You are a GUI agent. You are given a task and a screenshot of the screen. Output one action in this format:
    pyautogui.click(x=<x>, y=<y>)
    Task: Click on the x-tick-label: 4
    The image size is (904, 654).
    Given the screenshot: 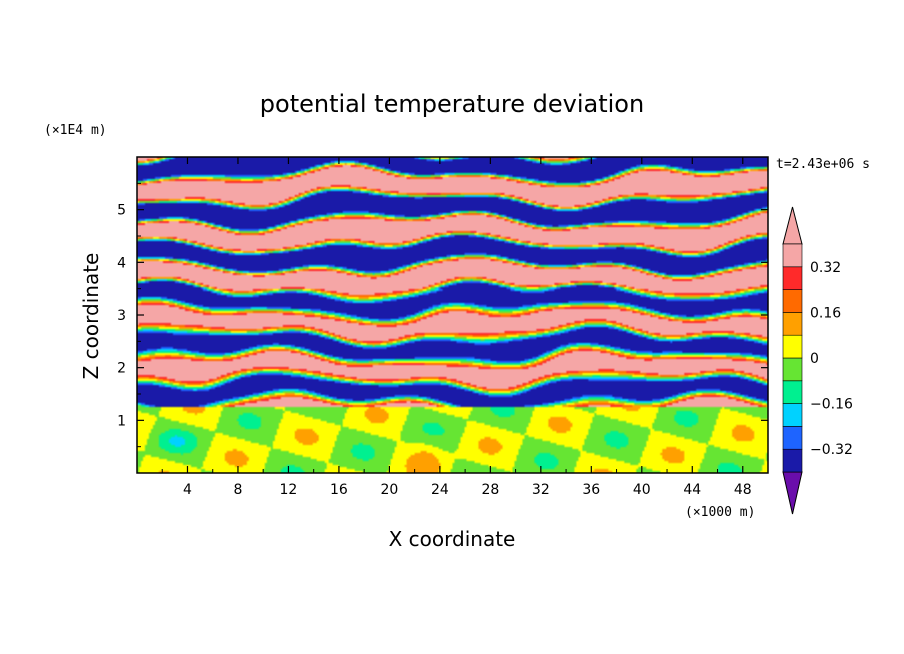 What is the action you would take?
    pyautogui.click(x=187, y=490)
    